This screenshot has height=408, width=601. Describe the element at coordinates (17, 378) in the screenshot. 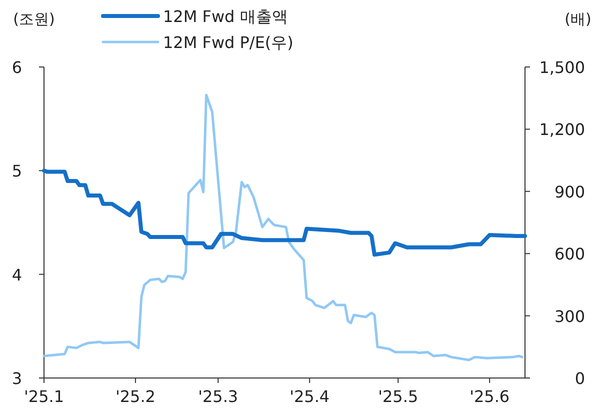

I see `y-tick-label: 3` at that location.